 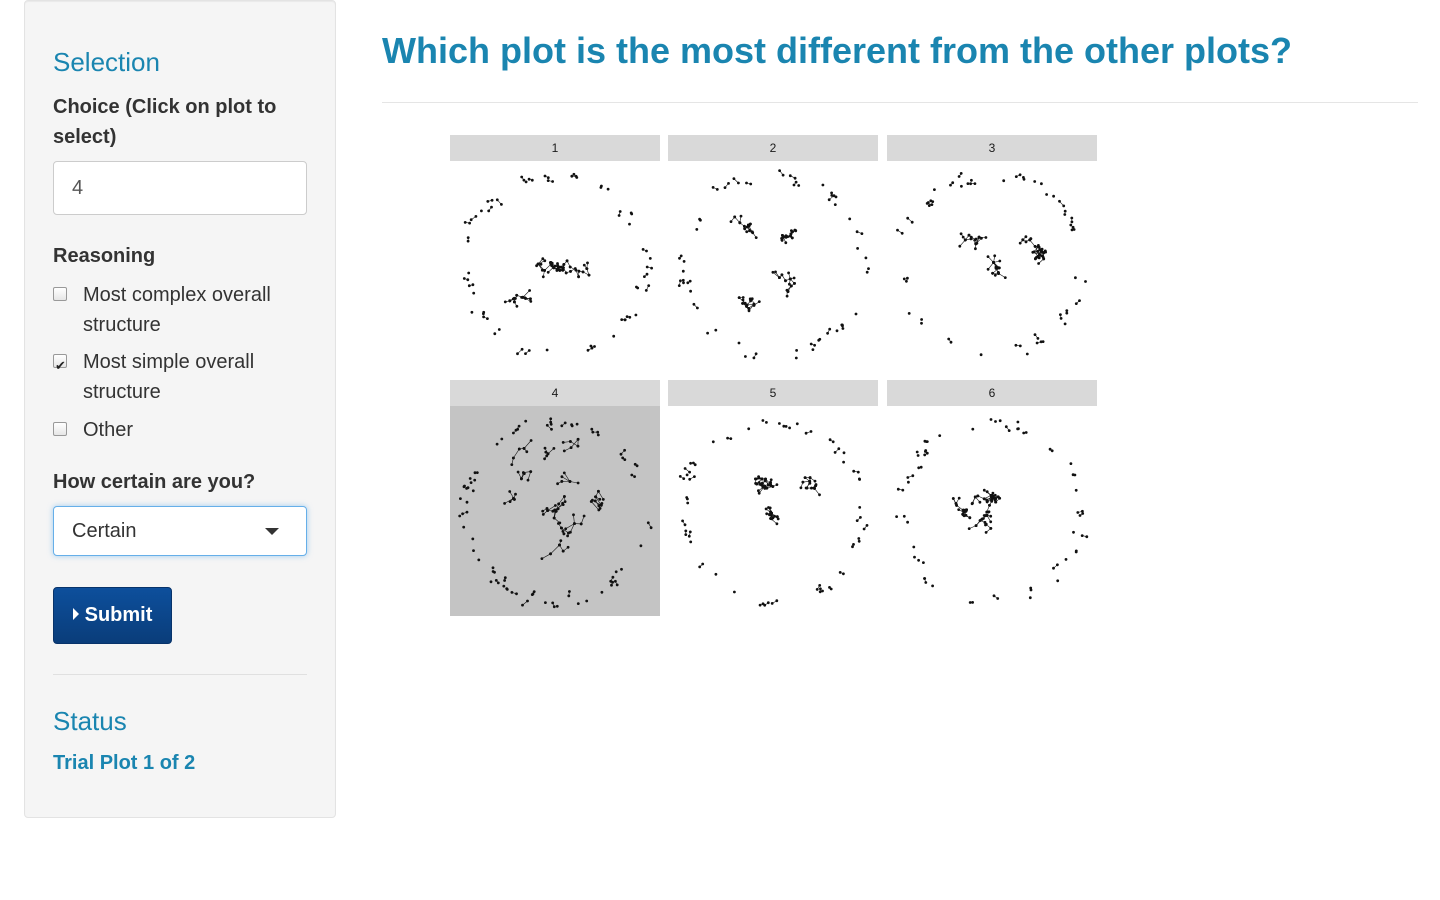 What do you see at coordinates (773, 253) in the screenshot?
I see `lineup-panel-2: 2` at bounding box center [773, 253].